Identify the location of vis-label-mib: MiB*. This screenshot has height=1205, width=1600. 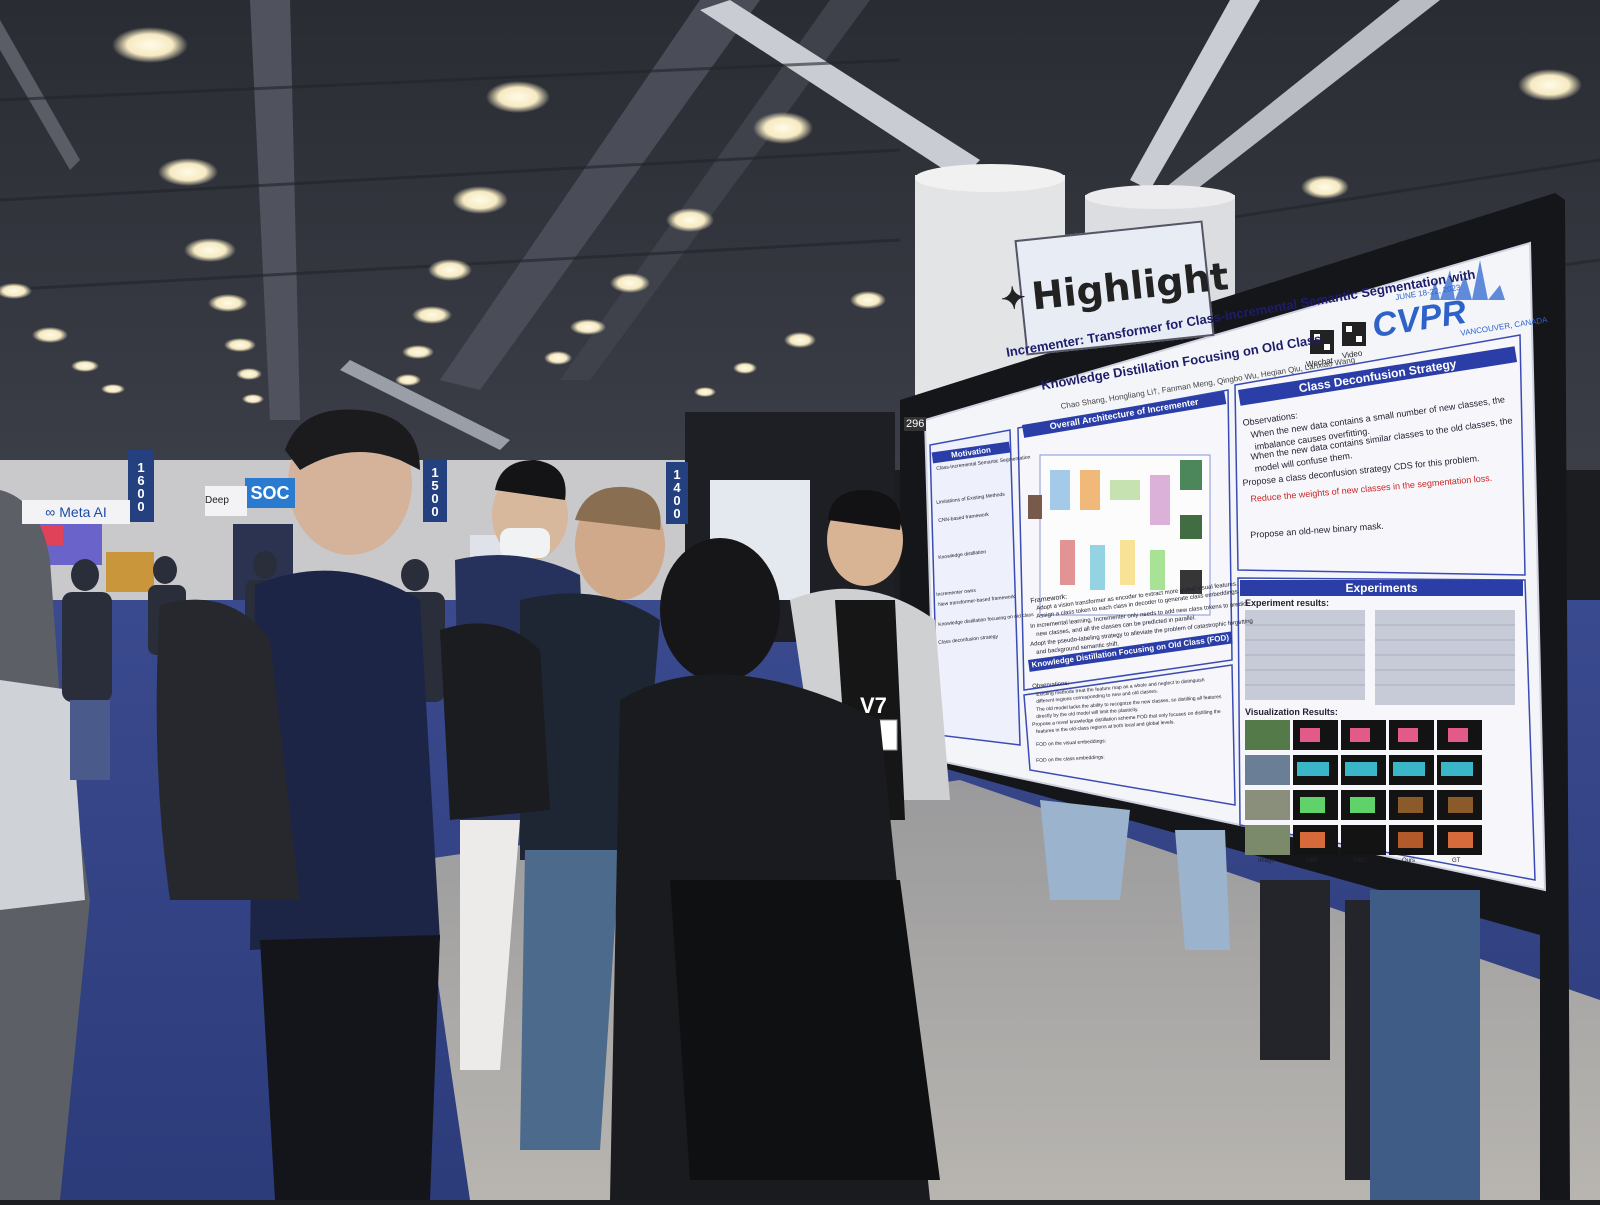
(1312, 861).